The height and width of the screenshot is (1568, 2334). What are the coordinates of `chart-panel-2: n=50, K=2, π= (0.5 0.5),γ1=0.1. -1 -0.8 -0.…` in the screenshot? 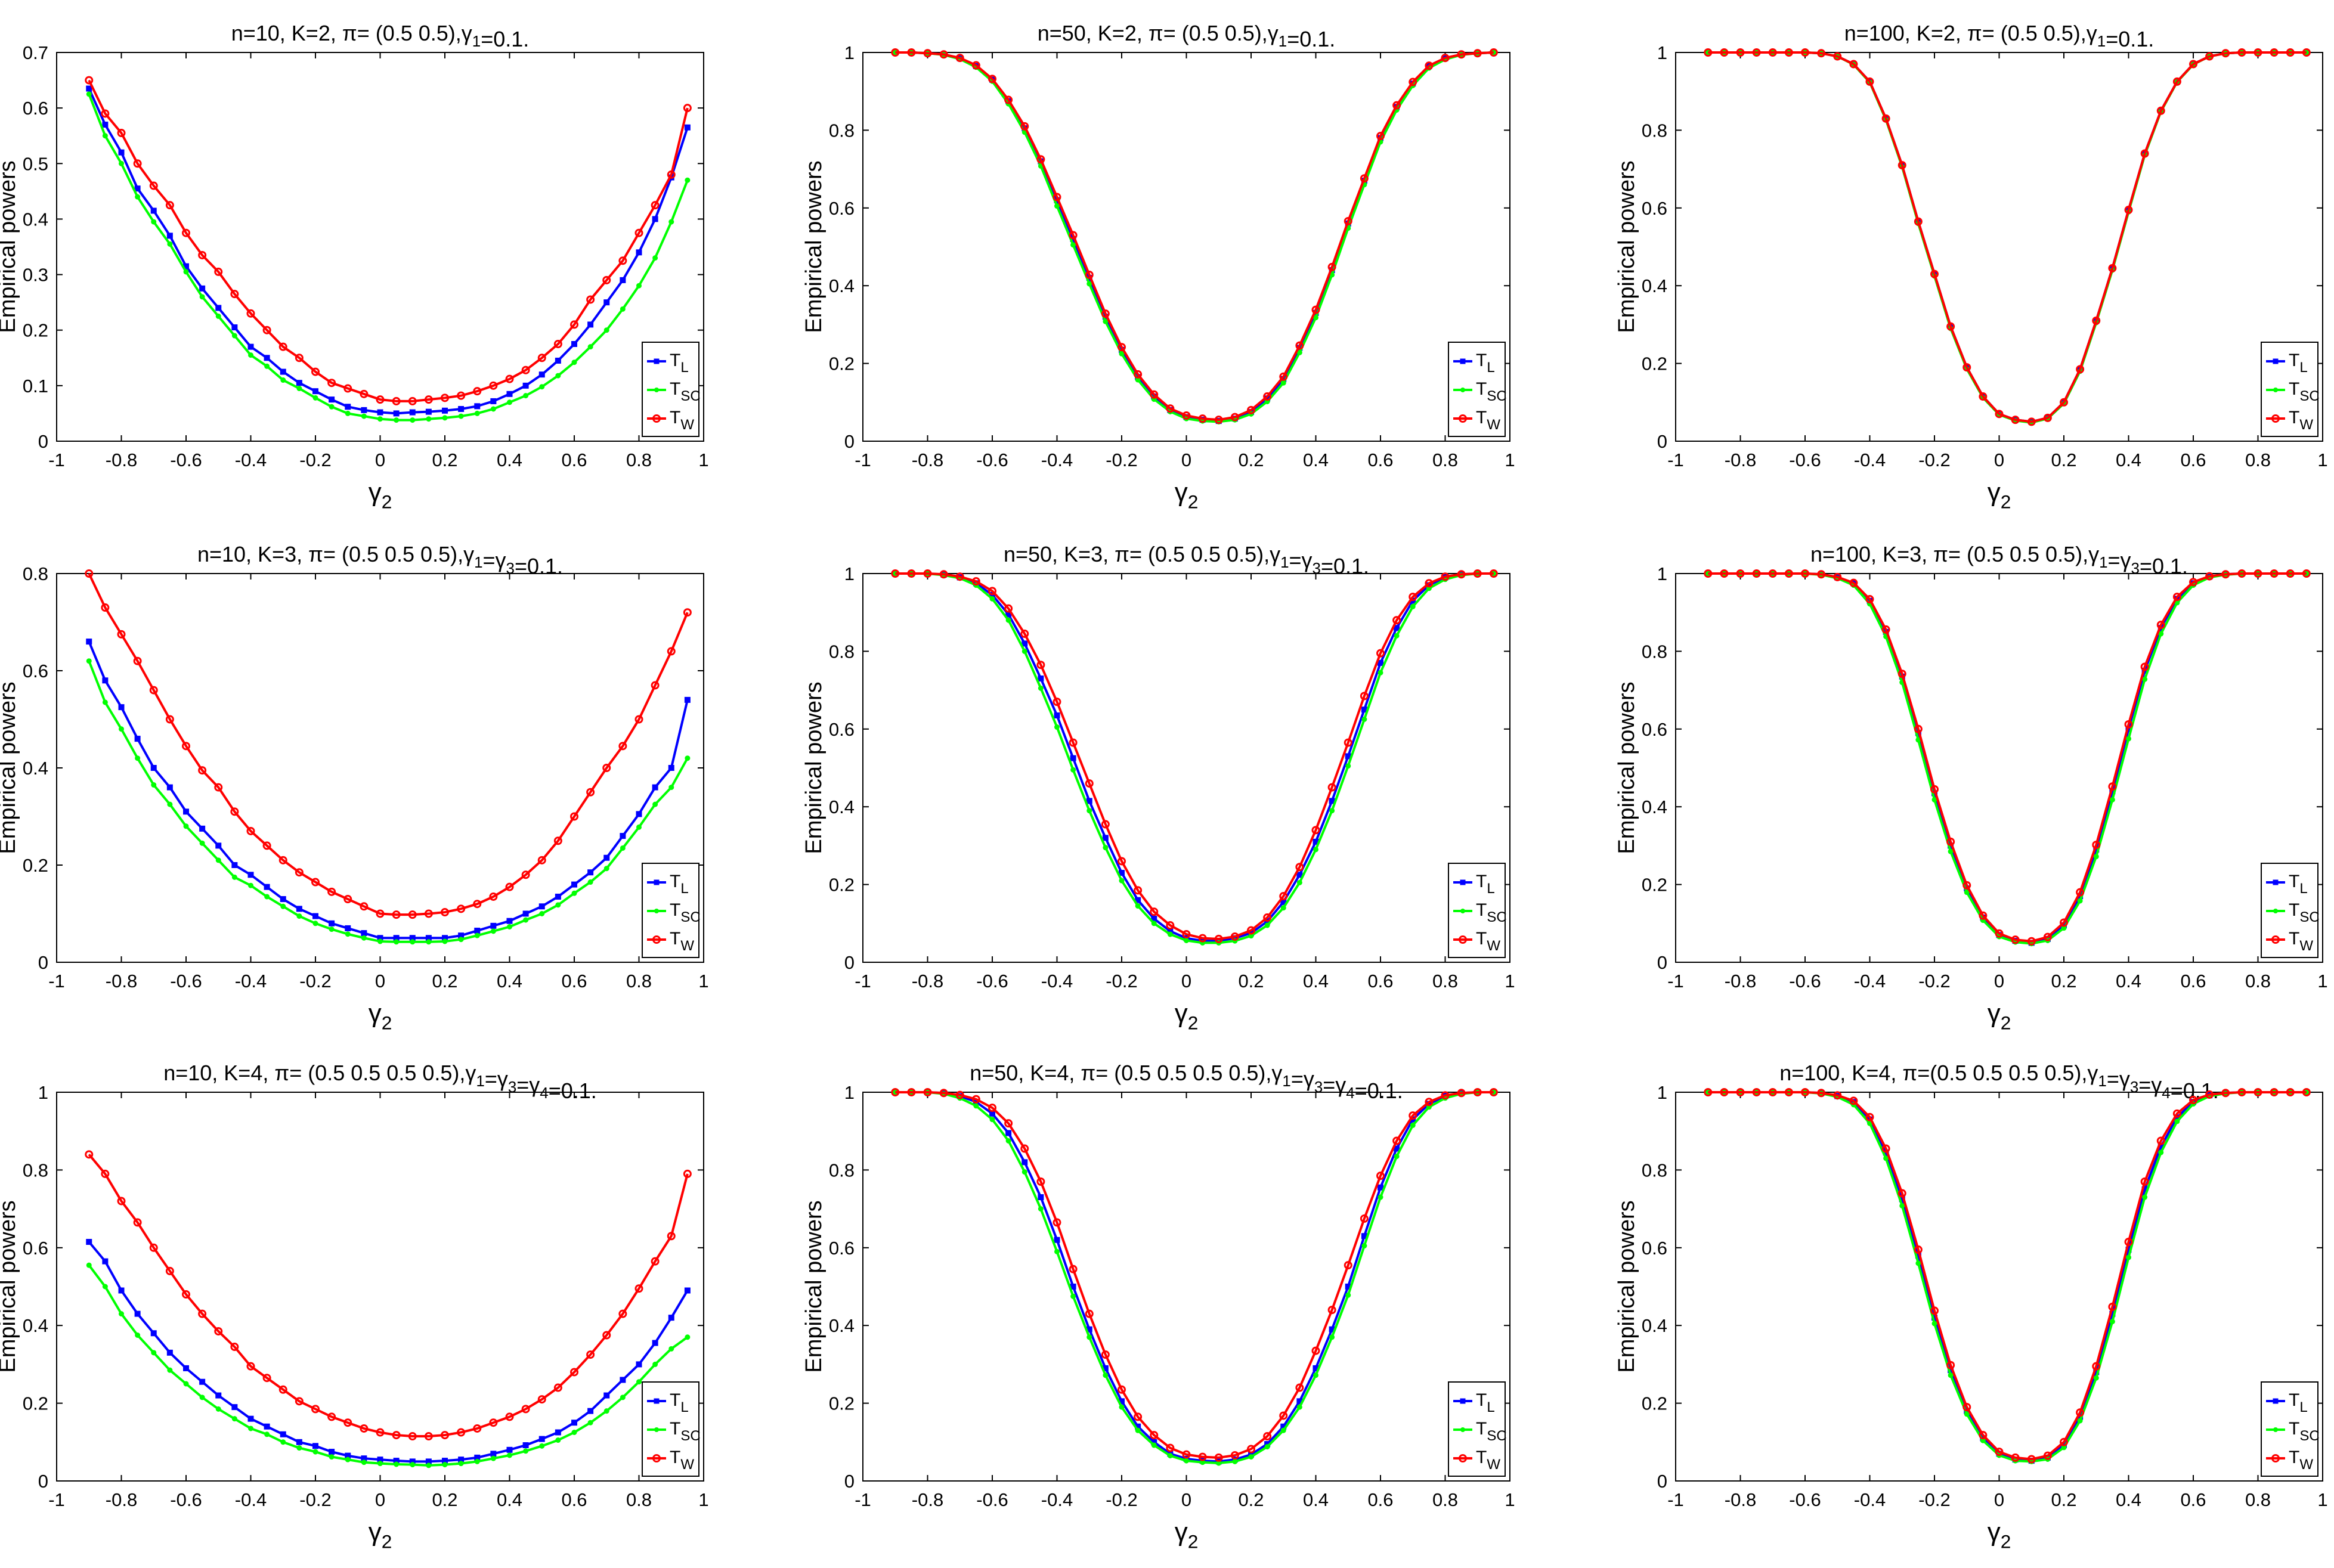 It's located at (1158, 266).